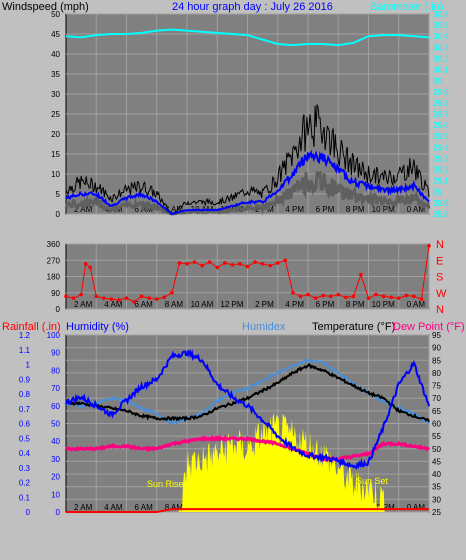 The height and width of the screenshot is (560, 466). I want to click on temp-tick-label: 30, so click(436, 499).